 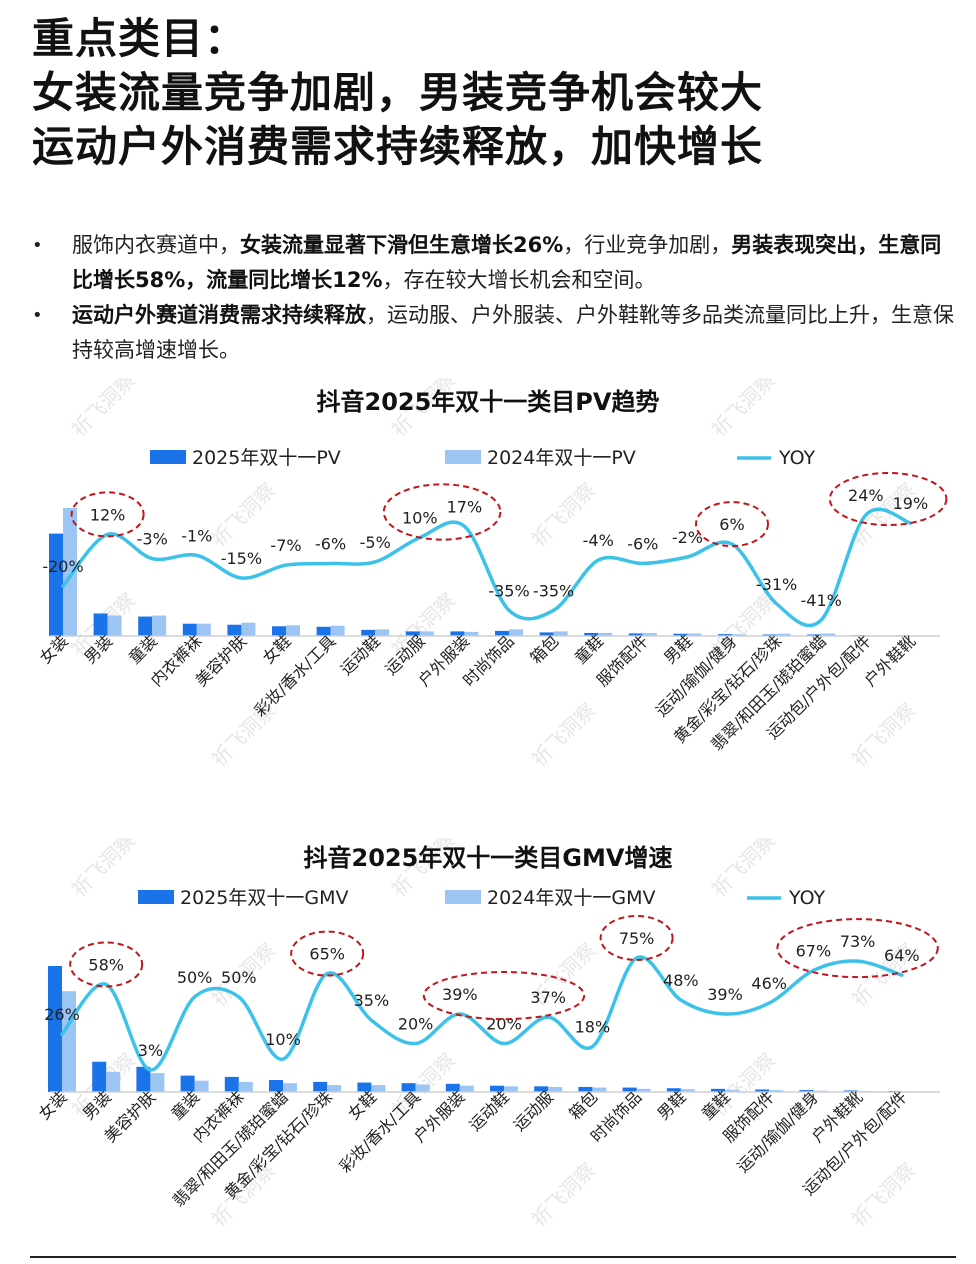 I want to click on yoy-data-label: 37%, so click(x=548, y=997).